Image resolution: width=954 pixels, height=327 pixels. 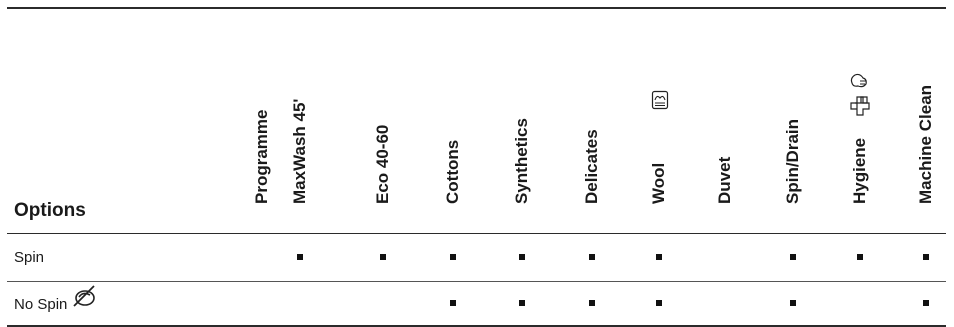 What do you see at coordinates (261, 156) in the screenshot?
I see `programme-header-label: Programme` at bounding box center [261, 156].